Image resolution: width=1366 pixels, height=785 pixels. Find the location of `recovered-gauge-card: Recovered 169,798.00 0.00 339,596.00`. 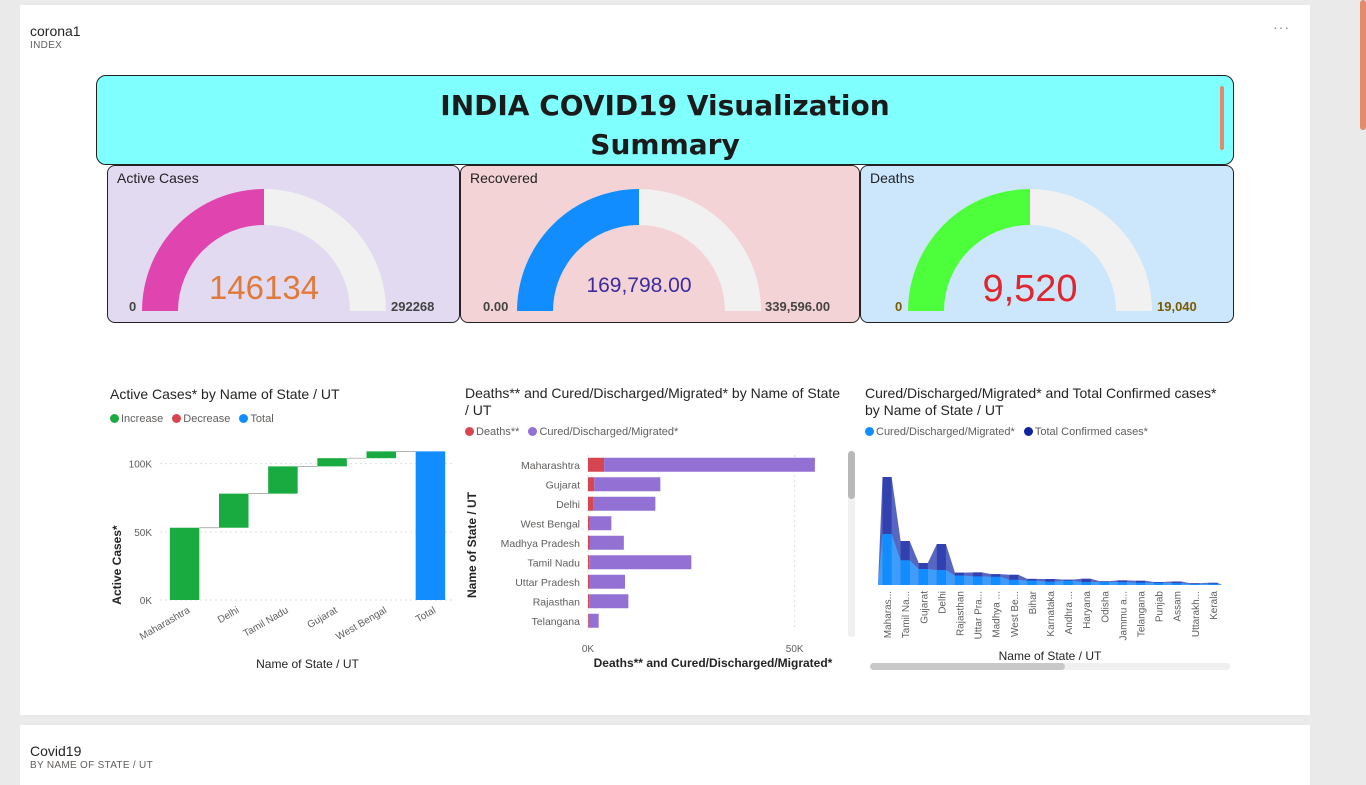

recovered-gauge-card: Recovered 169,798.00 0.00 339,596.00 is located at coordinates (660, 244).